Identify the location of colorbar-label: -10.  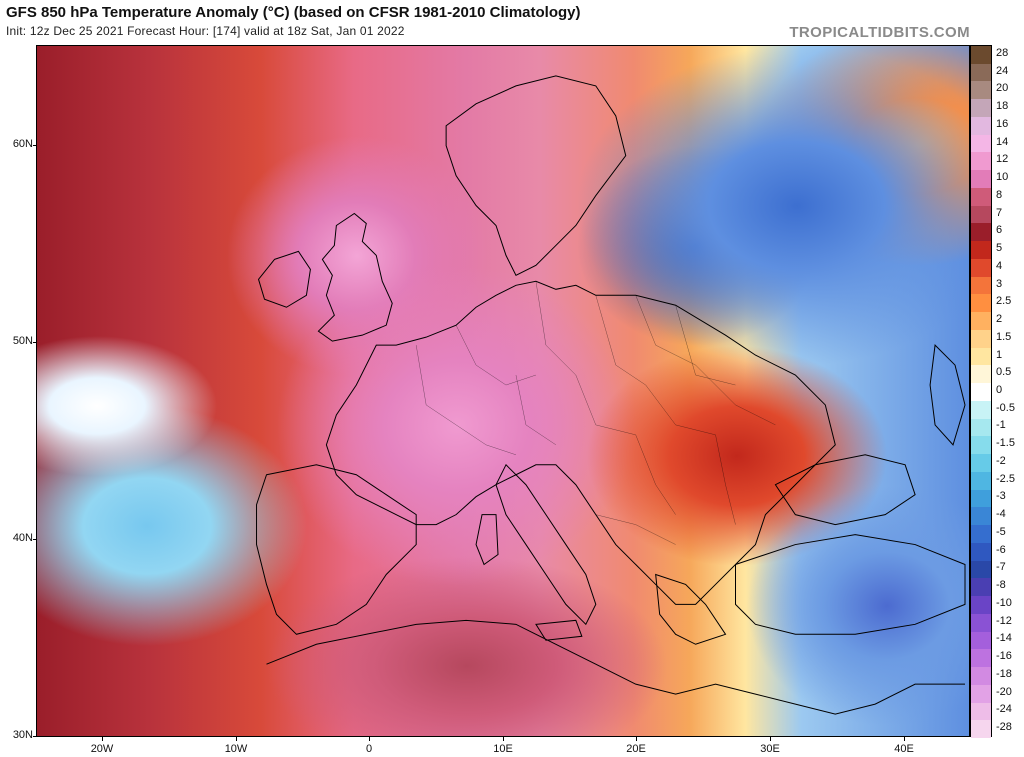
(1004, 602).